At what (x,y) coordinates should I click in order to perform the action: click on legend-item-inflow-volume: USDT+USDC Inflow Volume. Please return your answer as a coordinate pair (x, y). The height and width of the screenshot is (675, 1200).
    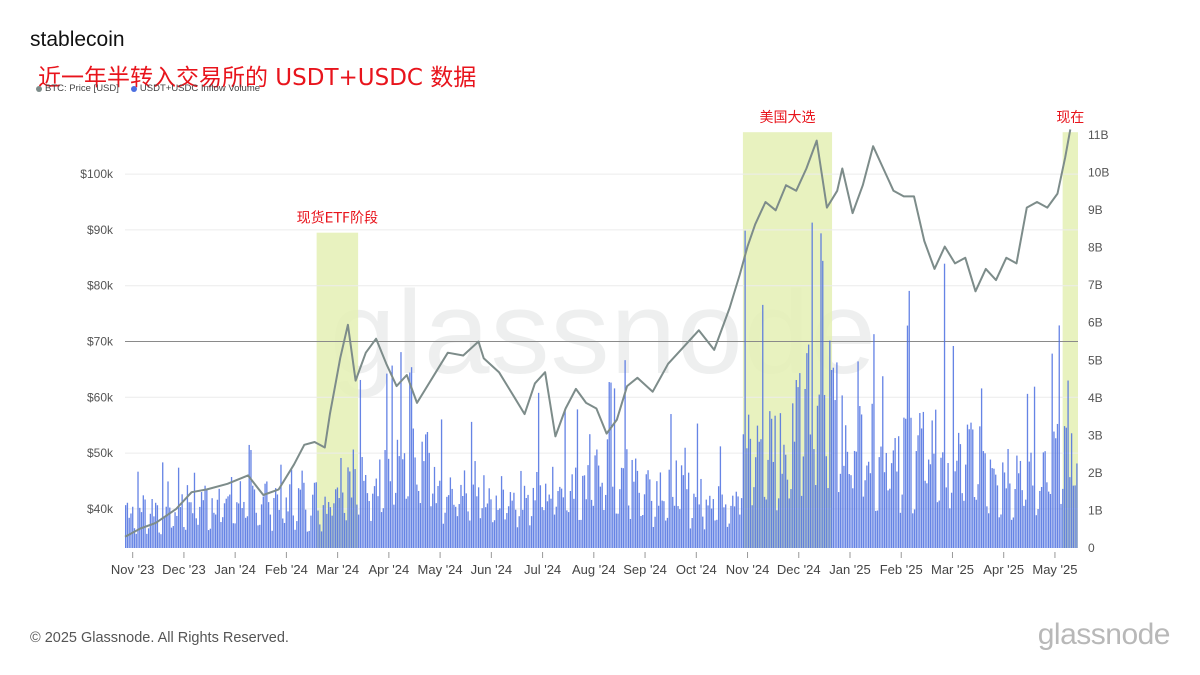
    Looking at the image, I should click on (195, 88).